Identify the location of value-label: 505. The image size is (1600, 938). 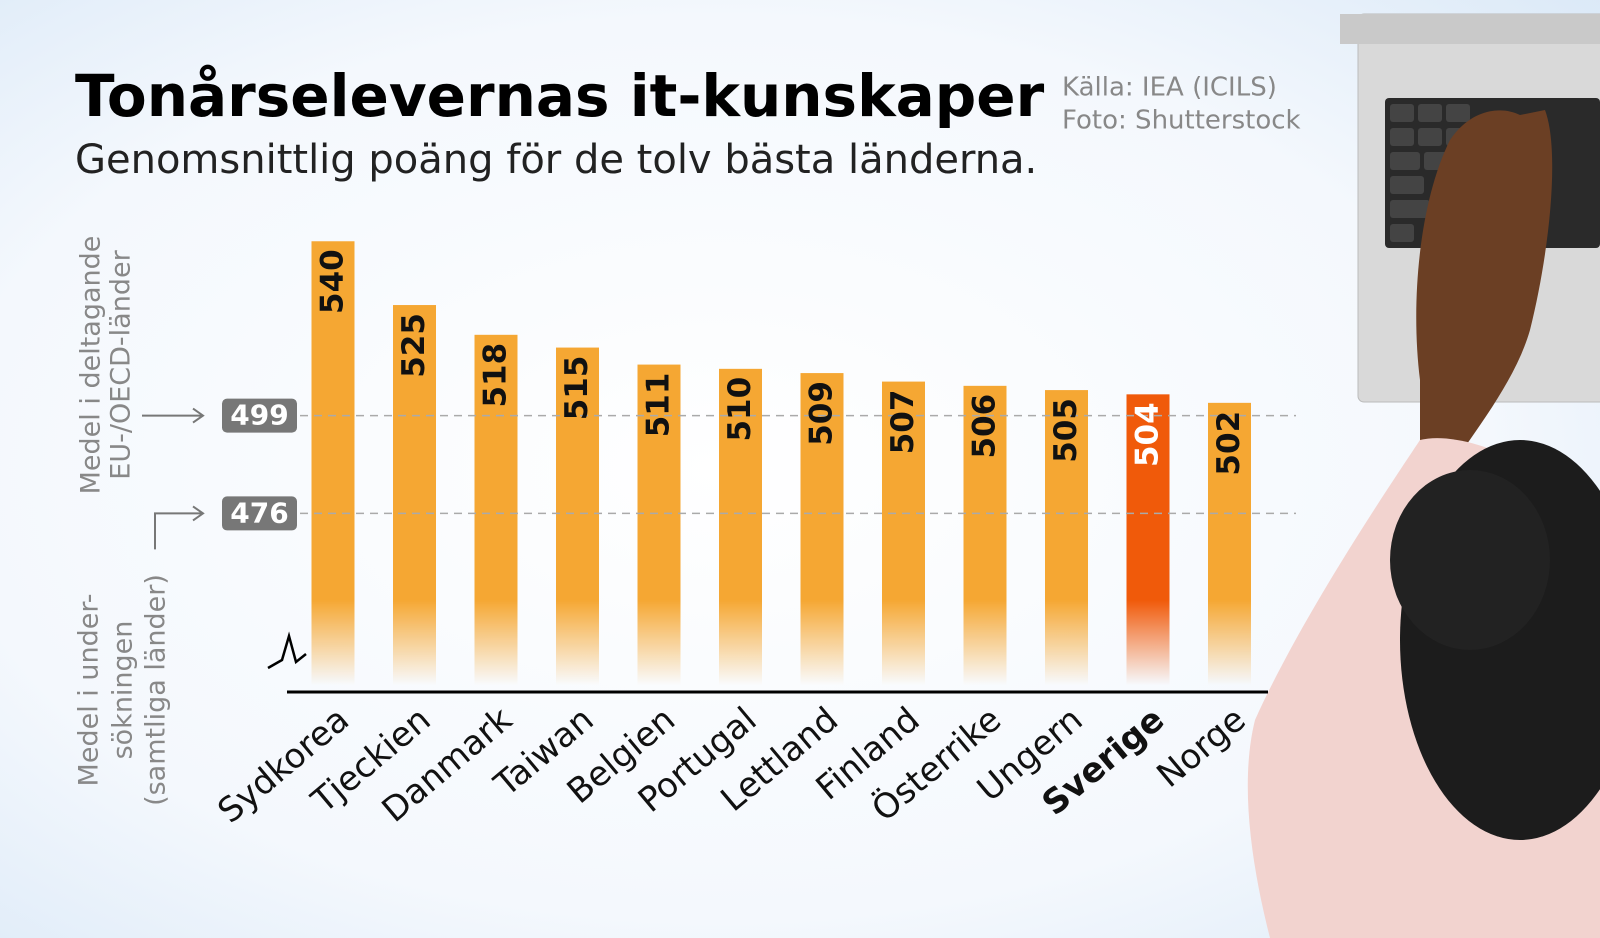
(1066, 430).